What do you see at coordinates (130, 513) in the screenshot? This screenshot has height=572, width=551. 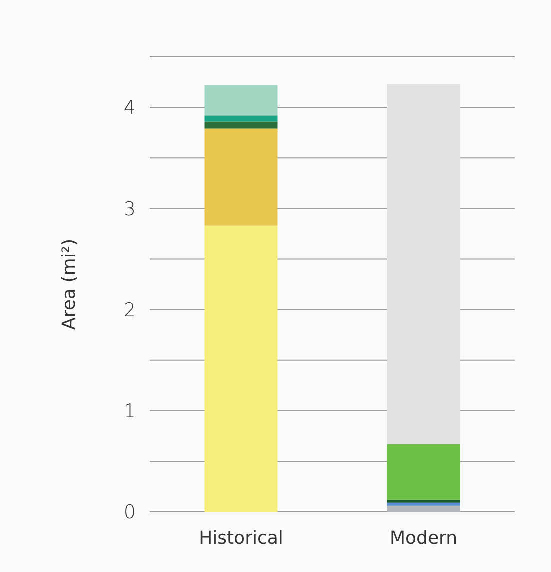 I see `y-tick-label: 0` at bounding box center [130, 513].